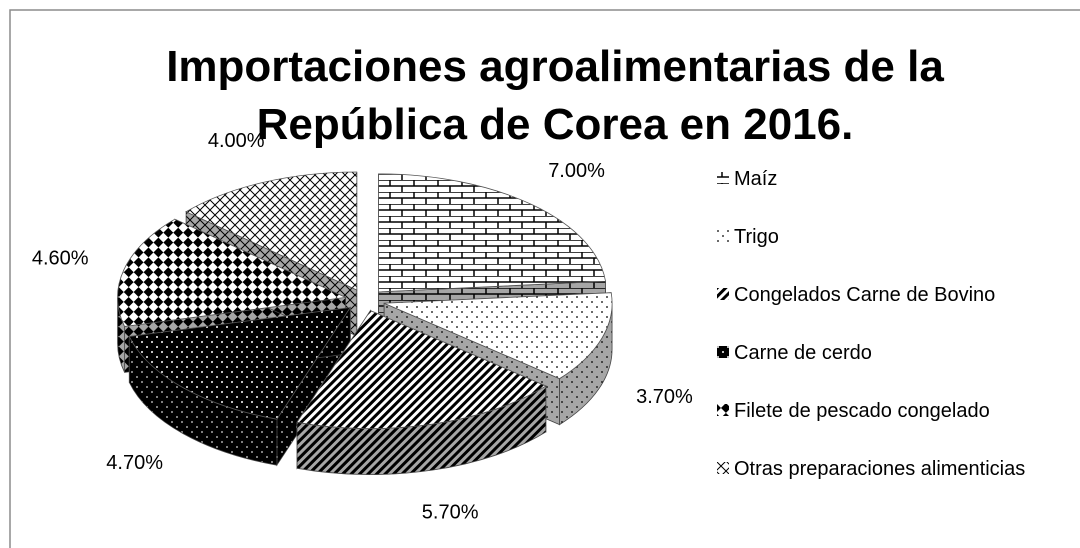 The image size is (1080, 548). I want to click on data-label: 7.00%, so click(576, 171).